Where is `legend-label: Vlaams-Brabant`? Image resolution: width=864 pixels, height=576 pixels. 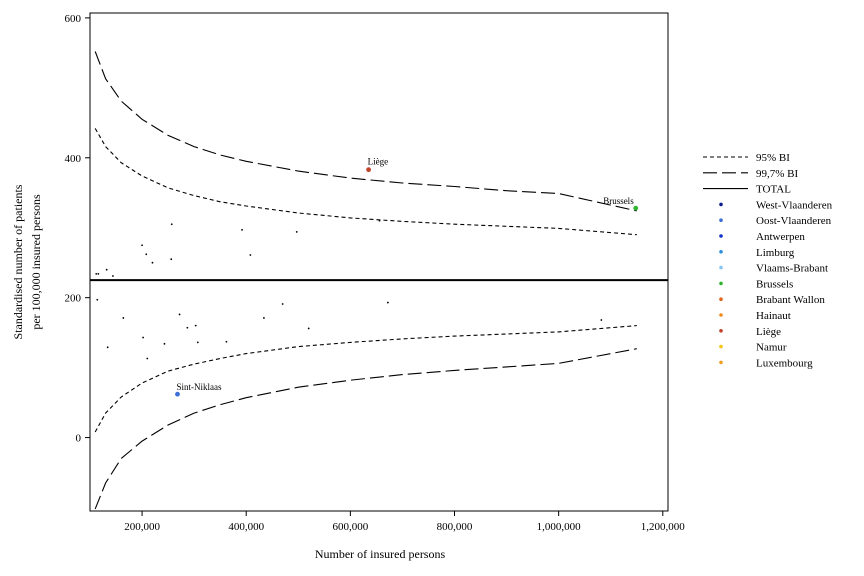 legend-label: Vlaams-Brabant is located at coordinates (792, 269).